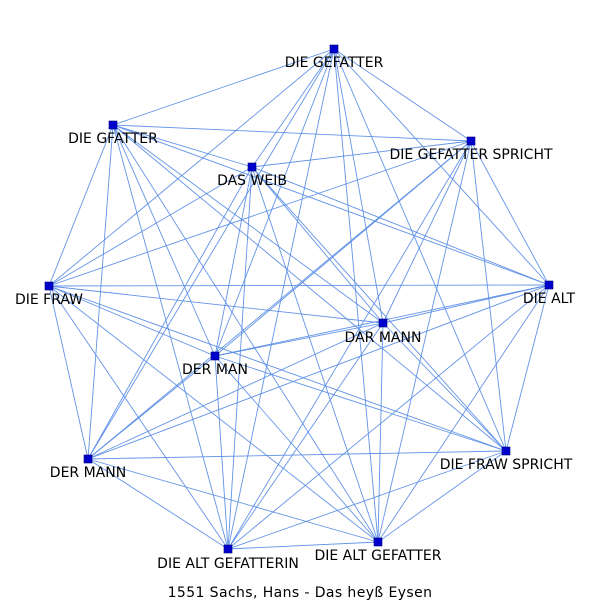  Describe the element at coordinates (221, 452) in the screenshot. I see `edge-der-man-alt-gefatterin` at that location.